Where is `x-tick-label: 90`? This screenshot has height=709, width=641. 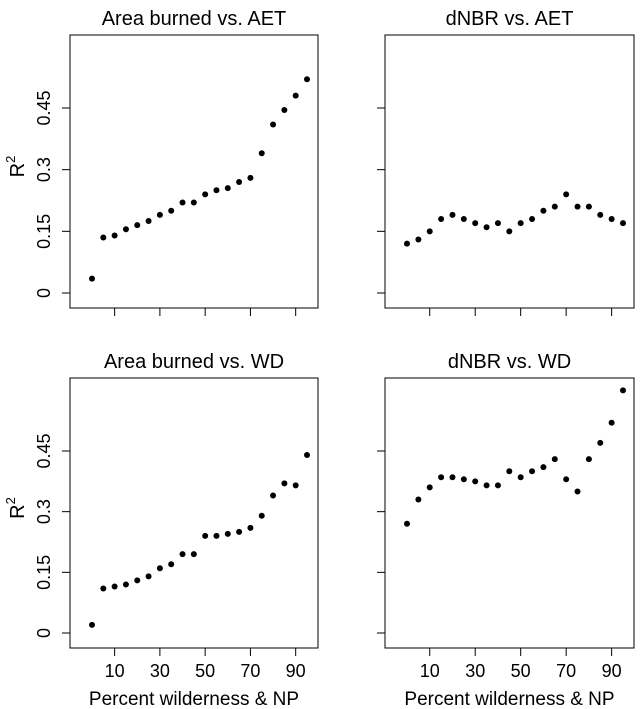
x-tick-label: 90 is located at coordinates (612, 671).